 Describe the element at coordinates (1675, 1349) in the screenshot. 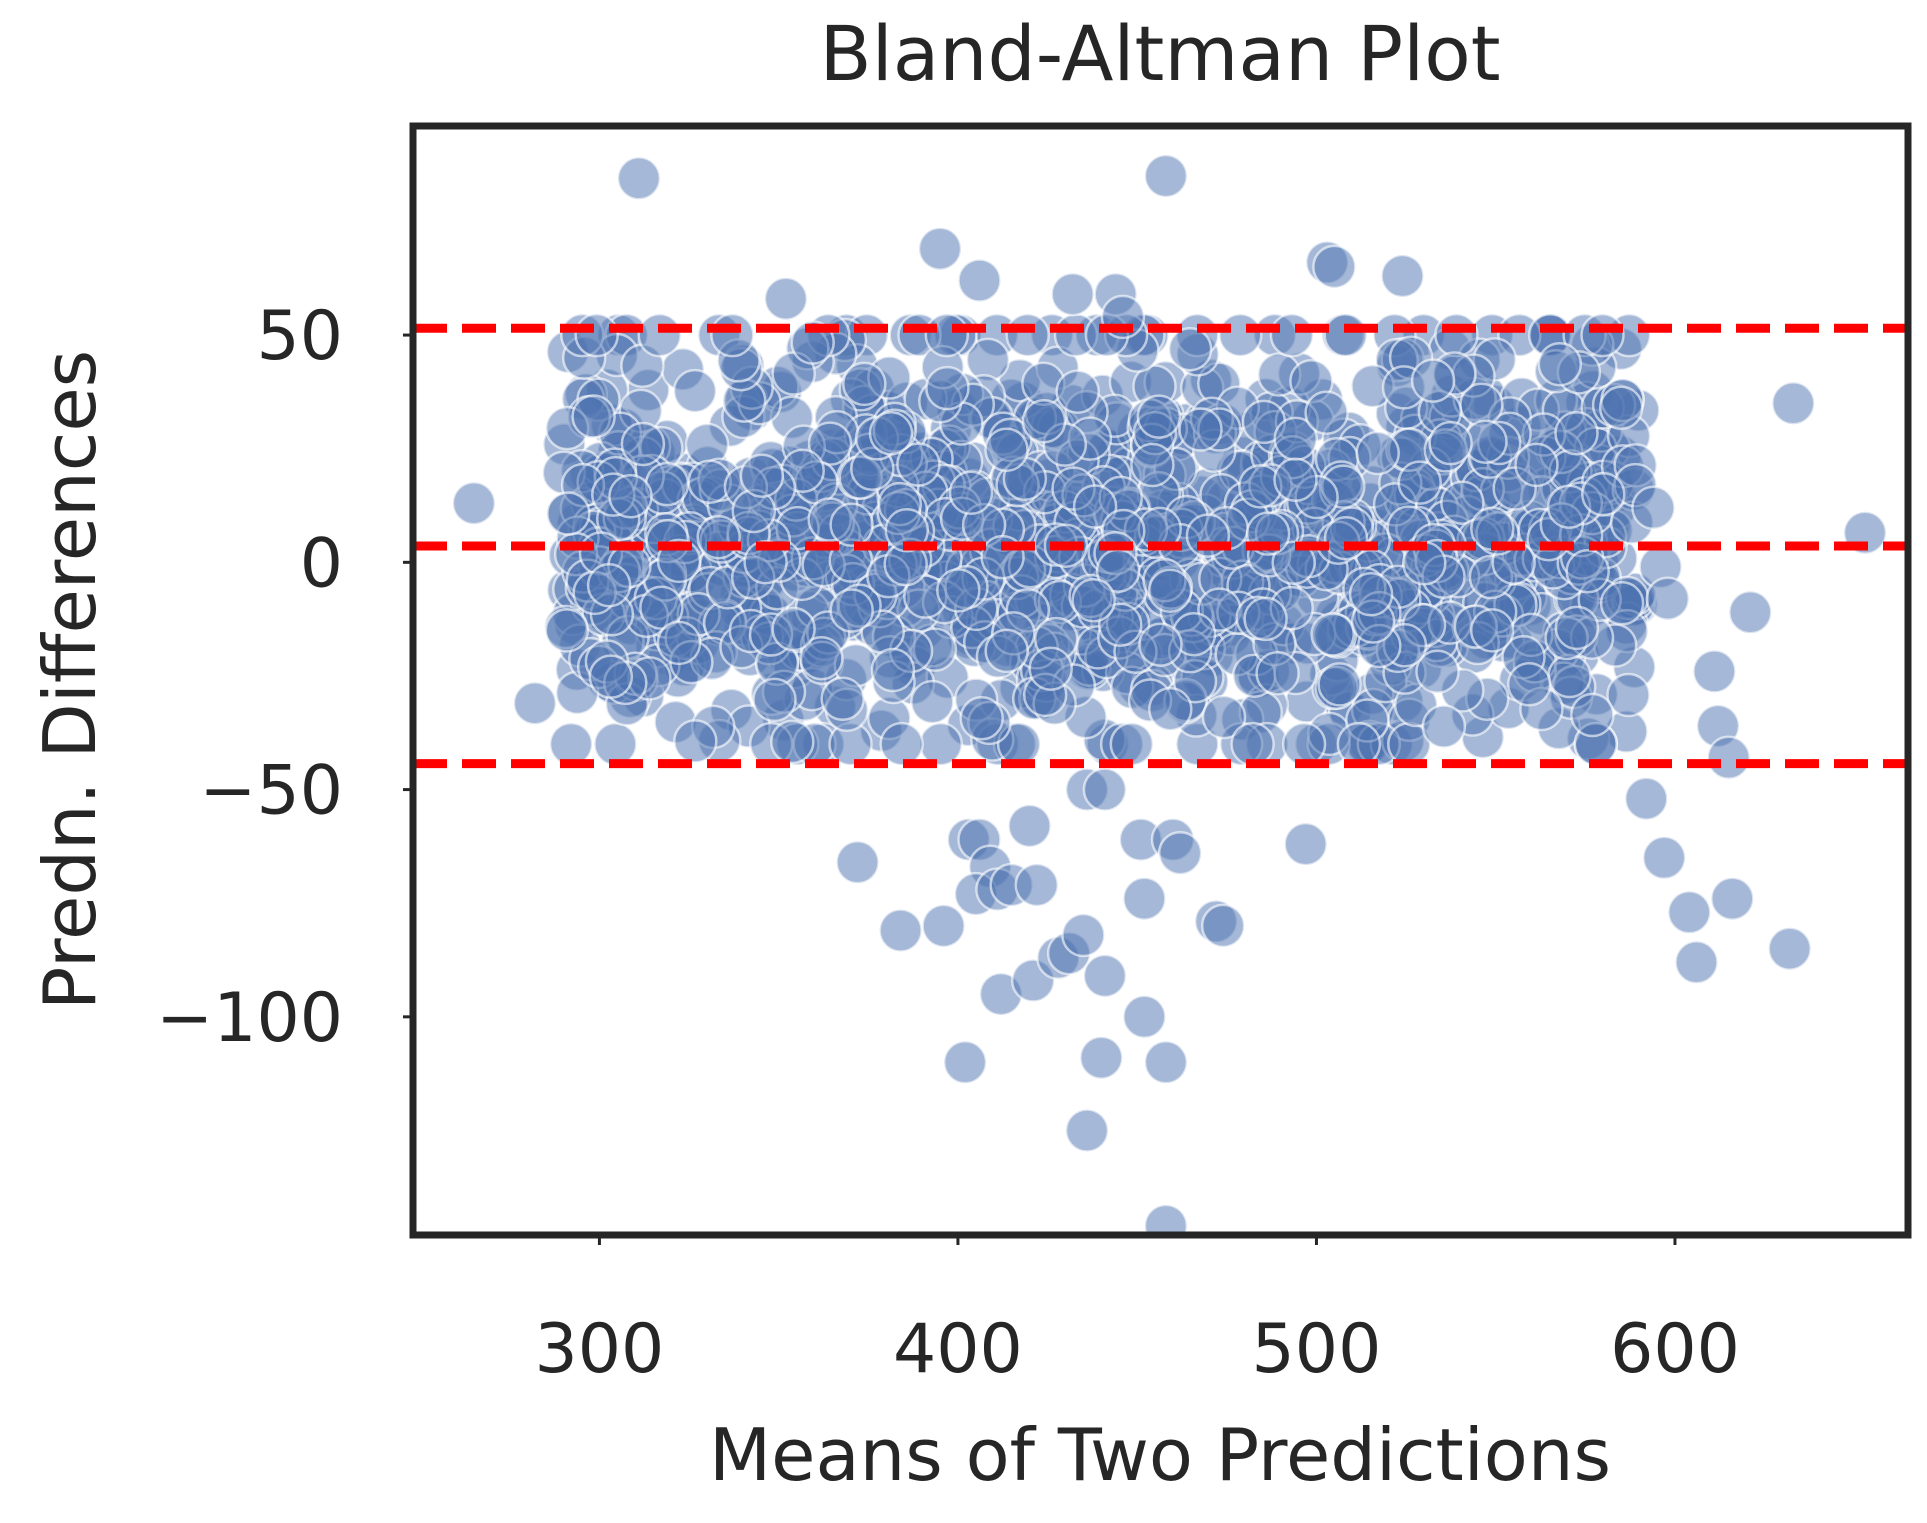

I see `x-tick-label: 600` at that location.